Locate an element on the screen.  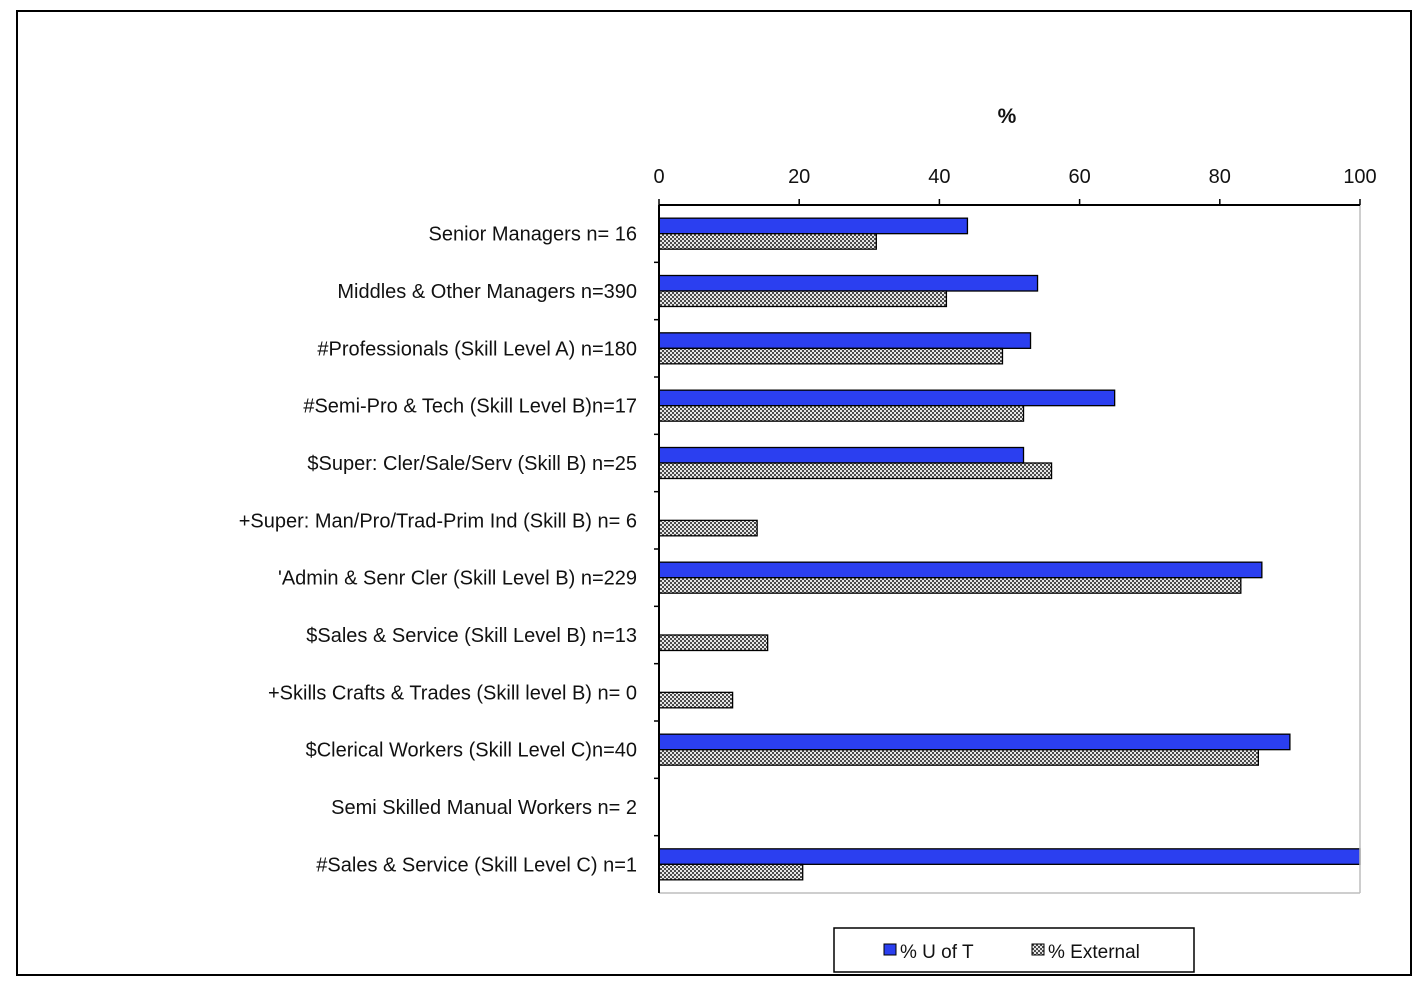
category-label: $Sales & Service (Skill Level B) n=13 is located at coordinates (471, 636).